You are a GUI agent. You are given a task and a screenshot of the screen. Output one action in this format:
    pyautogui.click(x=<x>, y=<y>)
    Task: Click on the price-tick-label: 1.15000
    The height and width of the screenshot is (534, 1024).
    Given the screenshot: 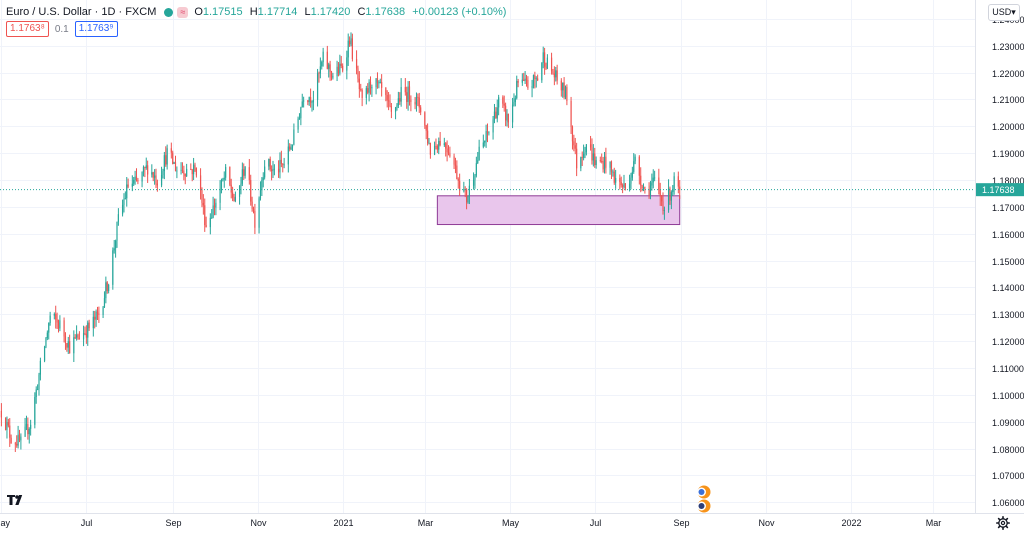 What is the action you would take?
    pyautogui.click(x=1008, y=262)
    